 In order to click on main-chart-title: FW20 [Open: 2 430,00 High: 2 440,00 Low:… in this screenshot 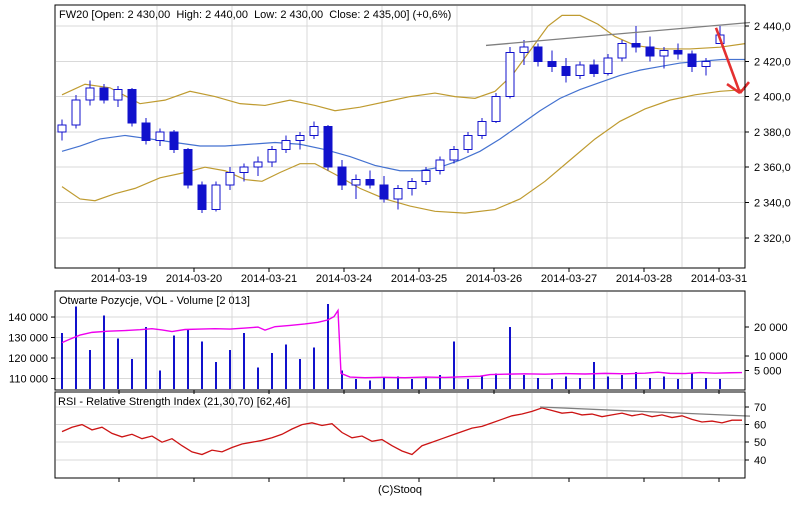, I will do `click(255, 15)`.